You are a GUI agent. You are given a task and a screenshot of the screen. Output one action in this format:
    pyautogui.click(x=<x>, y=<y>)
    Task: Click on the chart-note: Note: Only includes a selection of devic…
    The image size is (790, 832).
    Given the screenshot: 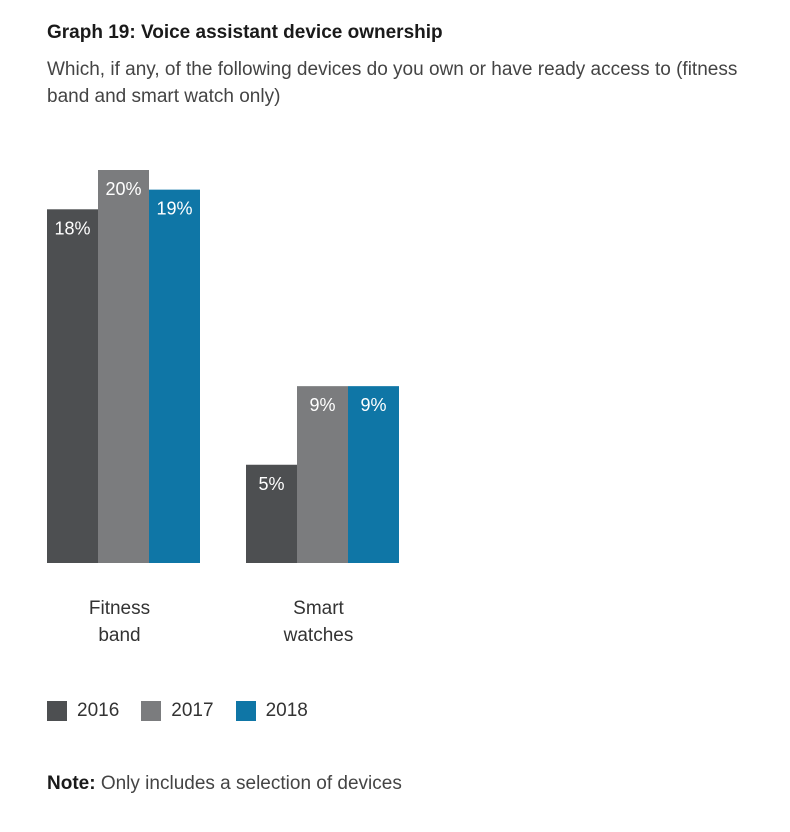 What is the action you would take?
    pyautogui.click(x=224, y=784)
    